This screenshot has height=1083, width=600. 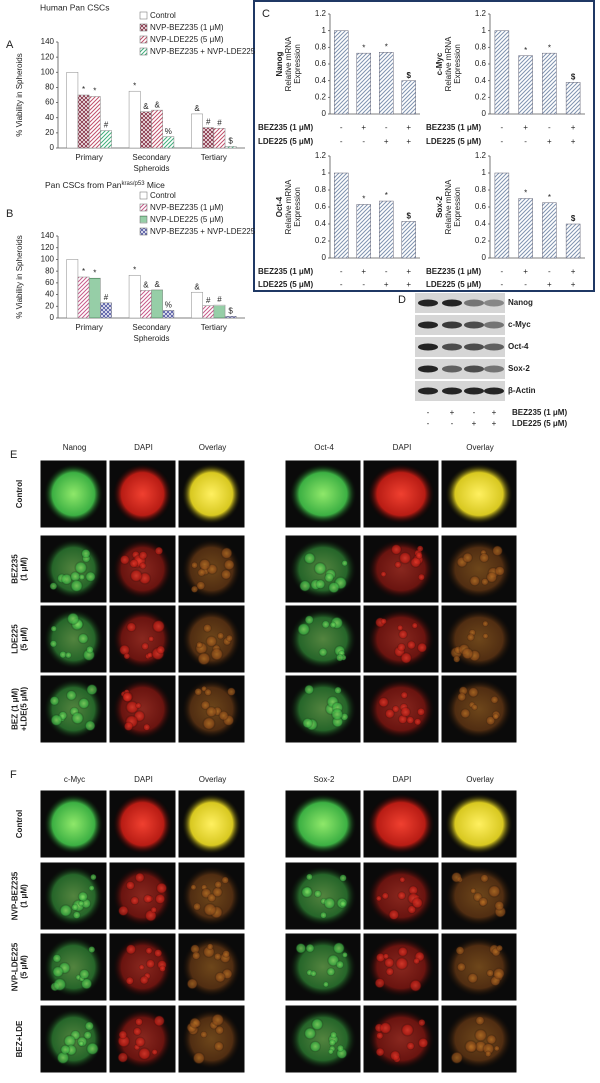 What do you see at coordinates (230, 141) in the screenshot?
I see `significance-marker: $` at bounding box center [230, 141].